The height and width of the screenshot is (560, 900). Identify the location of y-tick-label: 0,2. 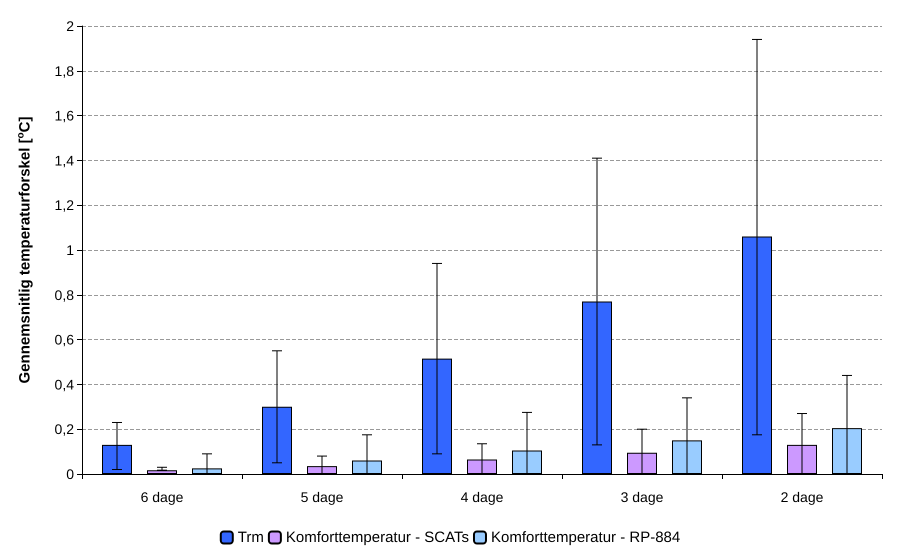
(64, 429).